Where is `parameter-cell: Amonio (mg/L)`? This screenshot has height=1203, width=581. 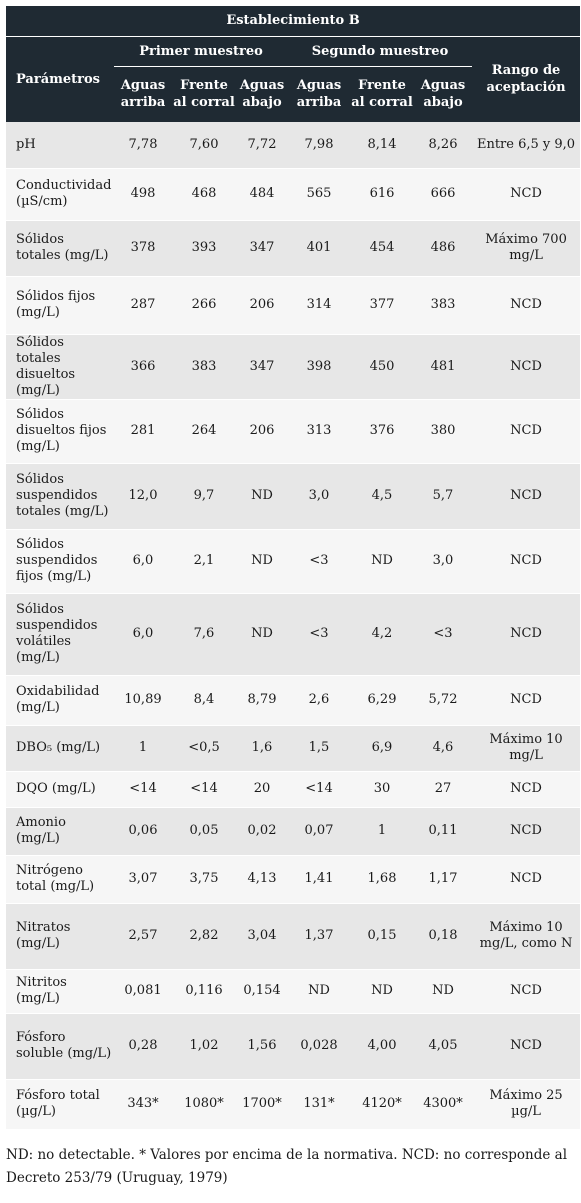
parameter-cell: Amonio (mg/L) is located at coordinates (60, 831).